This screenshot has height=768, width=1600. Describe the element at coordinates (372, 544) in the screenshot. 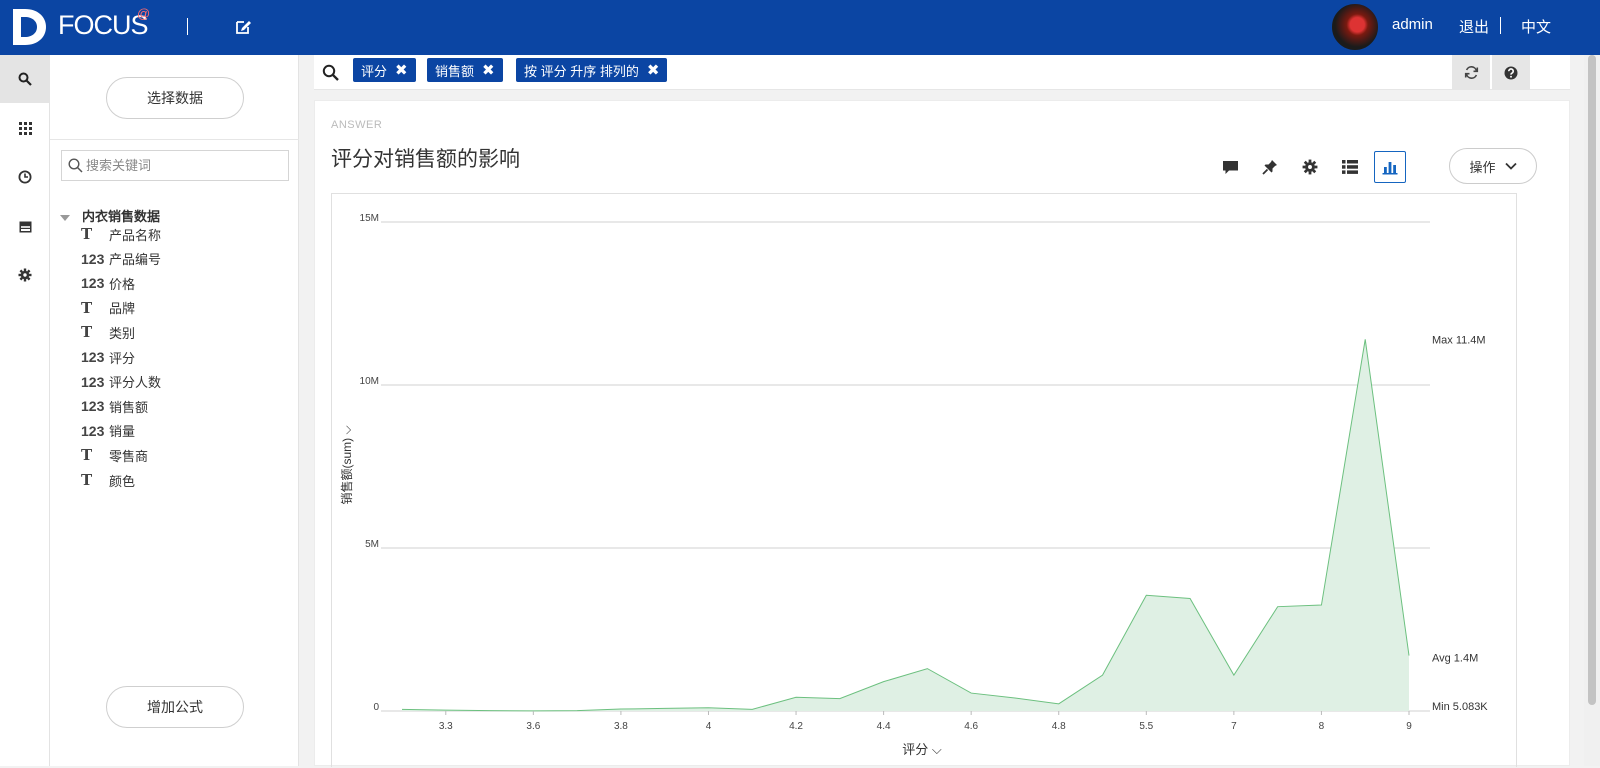

I see `y-tick-label: 5M` at that location.